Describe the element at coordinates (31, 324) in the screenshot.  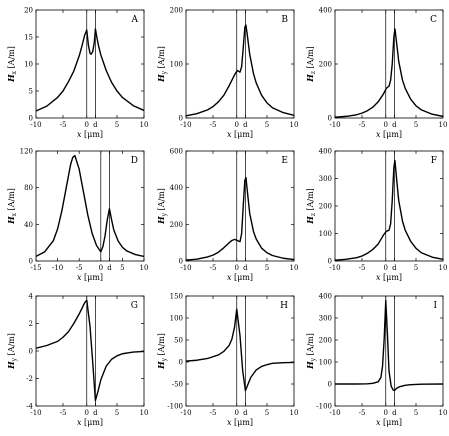
I see `y-tick-label: 2` at that location.